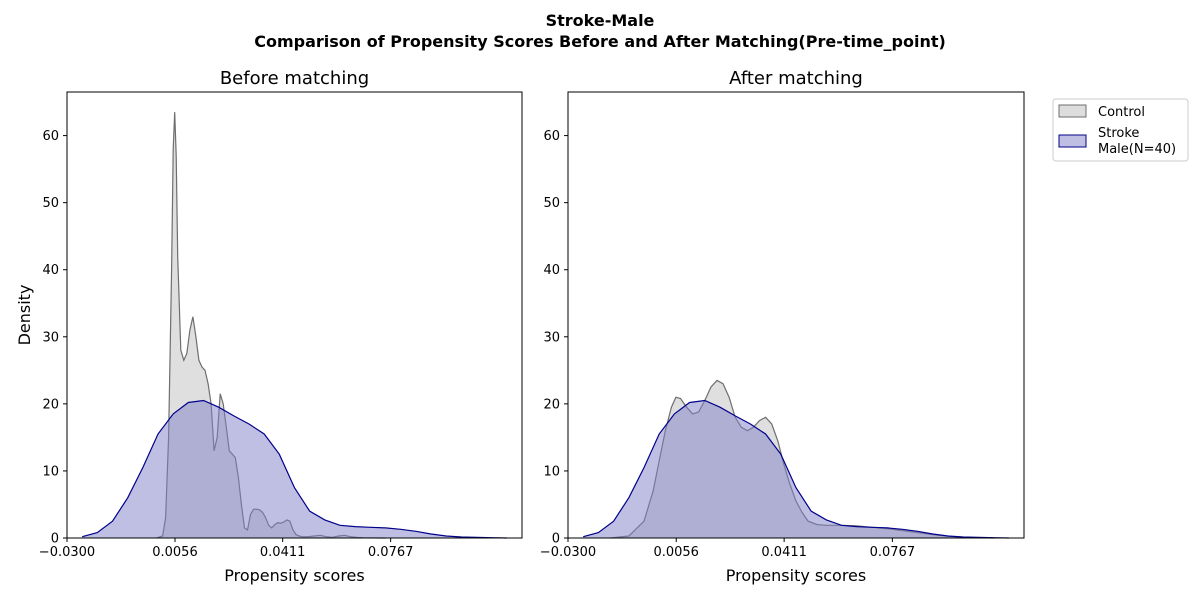  I want to click on panel-title: Before matching, so click(294, 78).